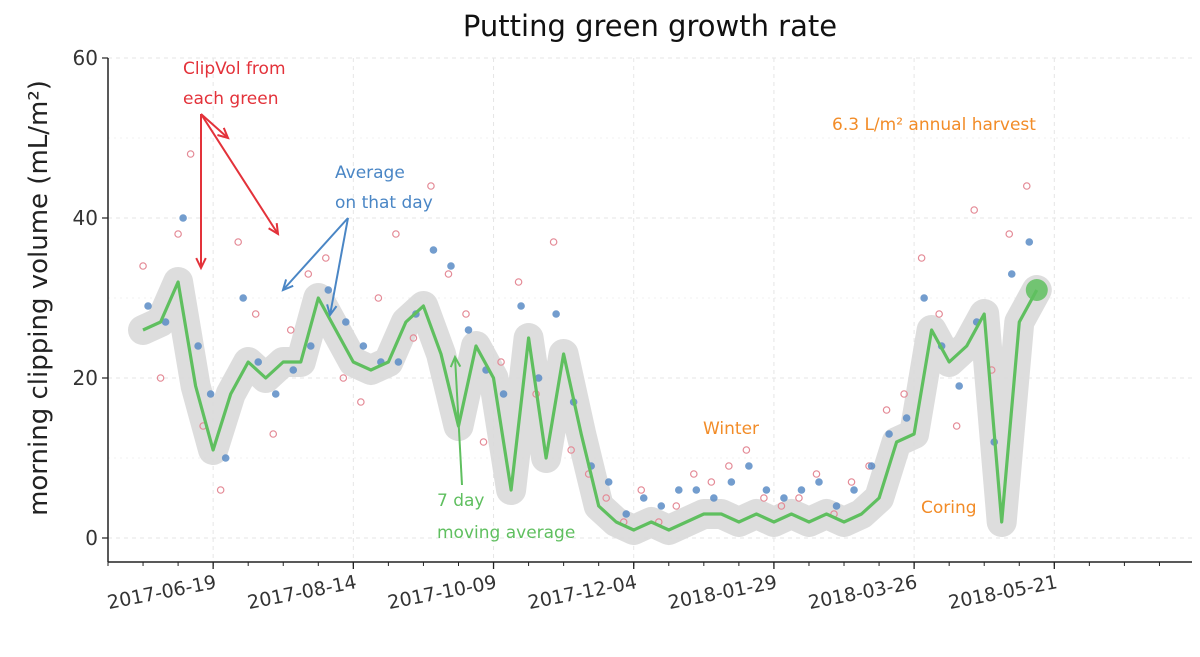 The width and height of the screenshot is (1200, 657). Describe the element at coordinates (201, 264) in the screenshot. I see `clipvol-arrow-1-head` at that location.